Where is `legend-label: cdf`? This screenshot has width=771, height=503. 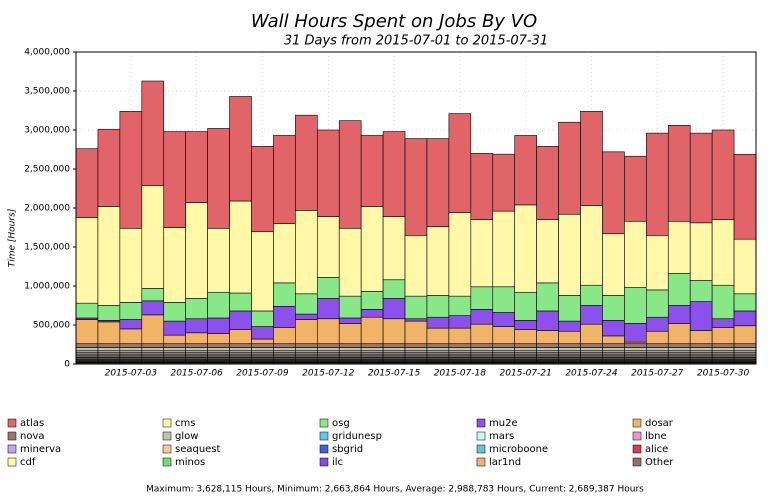 legend-label: cdf is located at coordinates (28, 462).